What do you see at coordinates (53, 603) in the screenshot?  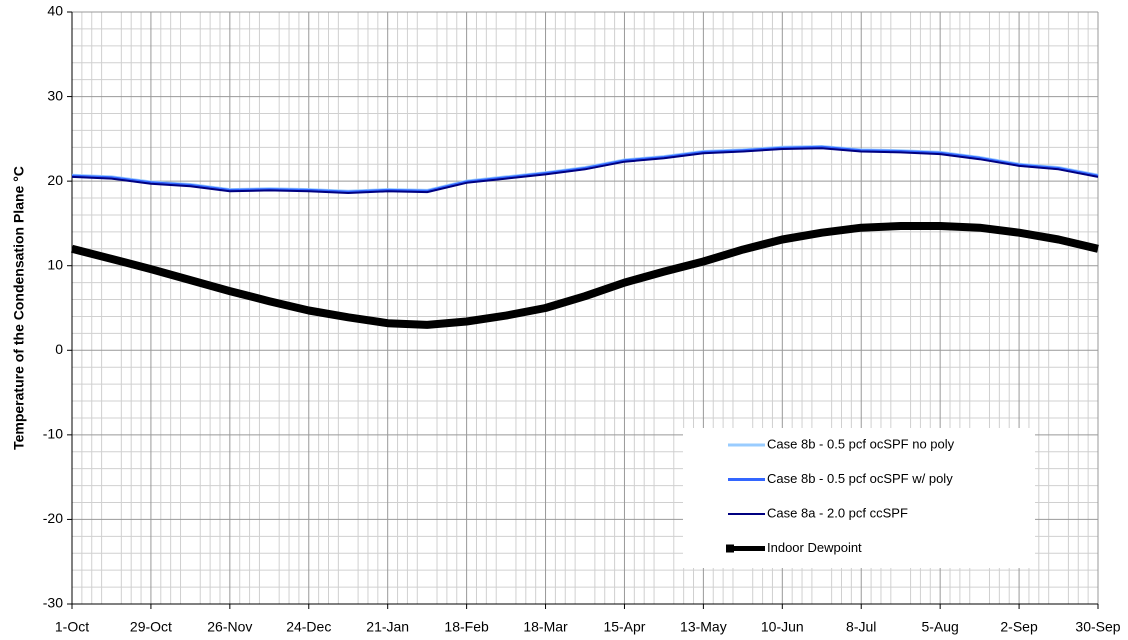 I see `y-tick-label: -30` at bounding box center [53, 603].